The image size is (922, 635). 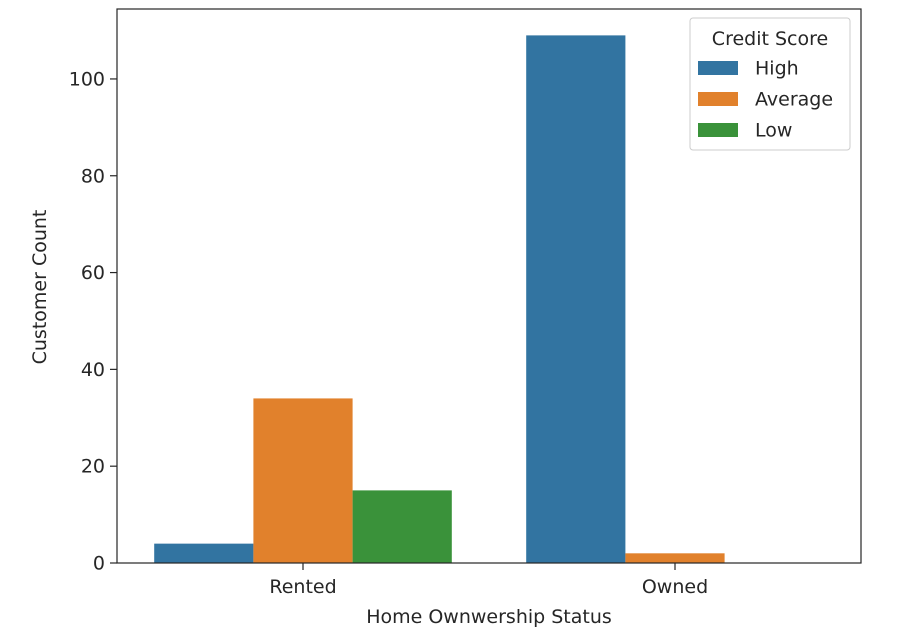 I want to click on y-tick-label: 80, so click(x=93, y=176).